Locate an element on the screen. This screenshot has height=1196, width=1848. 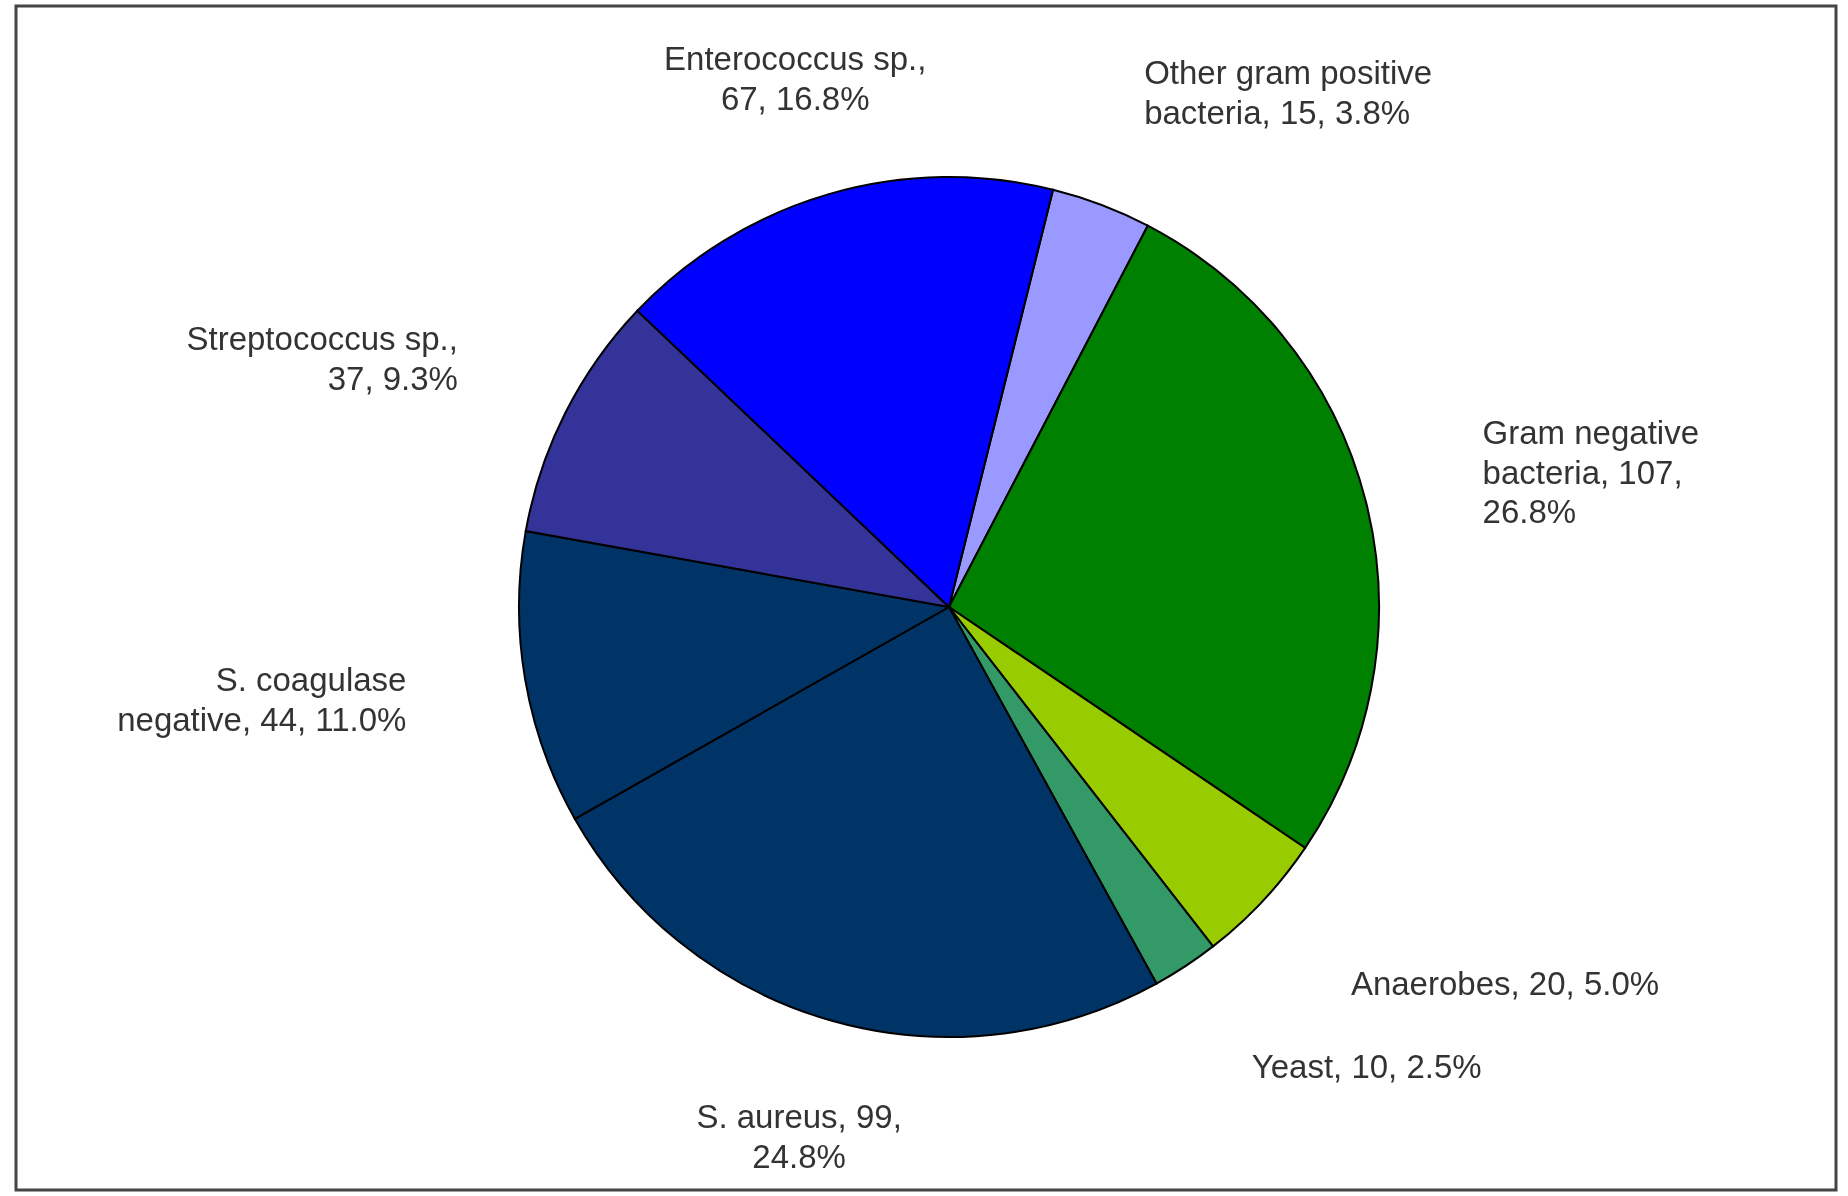
slice-label: S. aureus, 99, 24.8% is located at coordinates (799, 1136).